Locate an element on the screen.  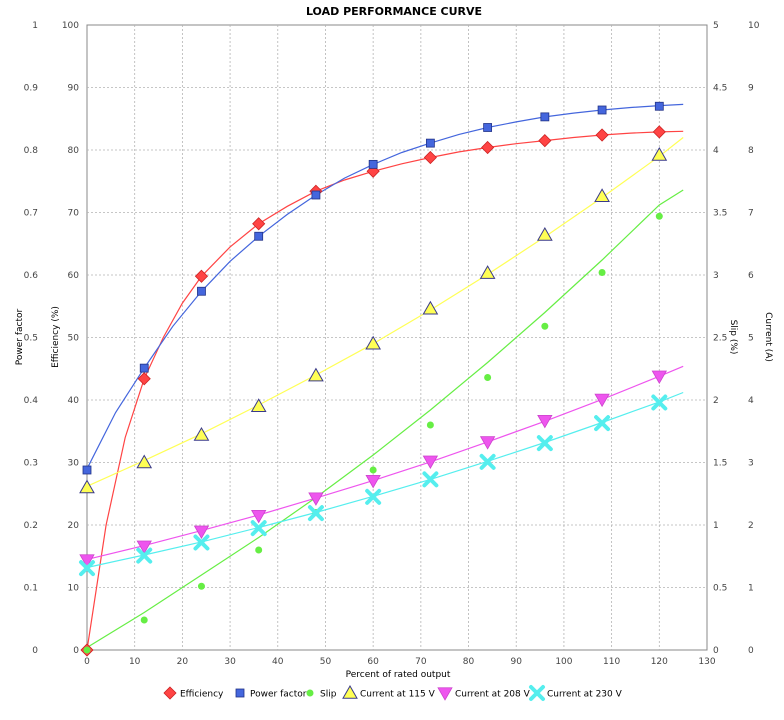
slip-tick-label: 1 is located at coordinates (716, 526).